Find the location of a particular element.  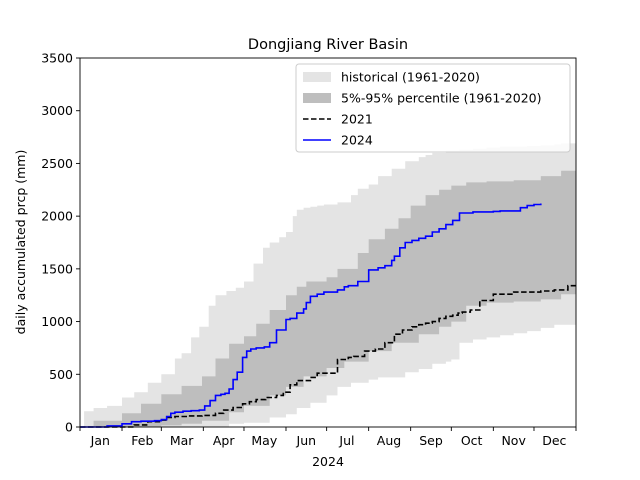

chart-title: Dongjiang River Basin is located at coordinates (328, 45).